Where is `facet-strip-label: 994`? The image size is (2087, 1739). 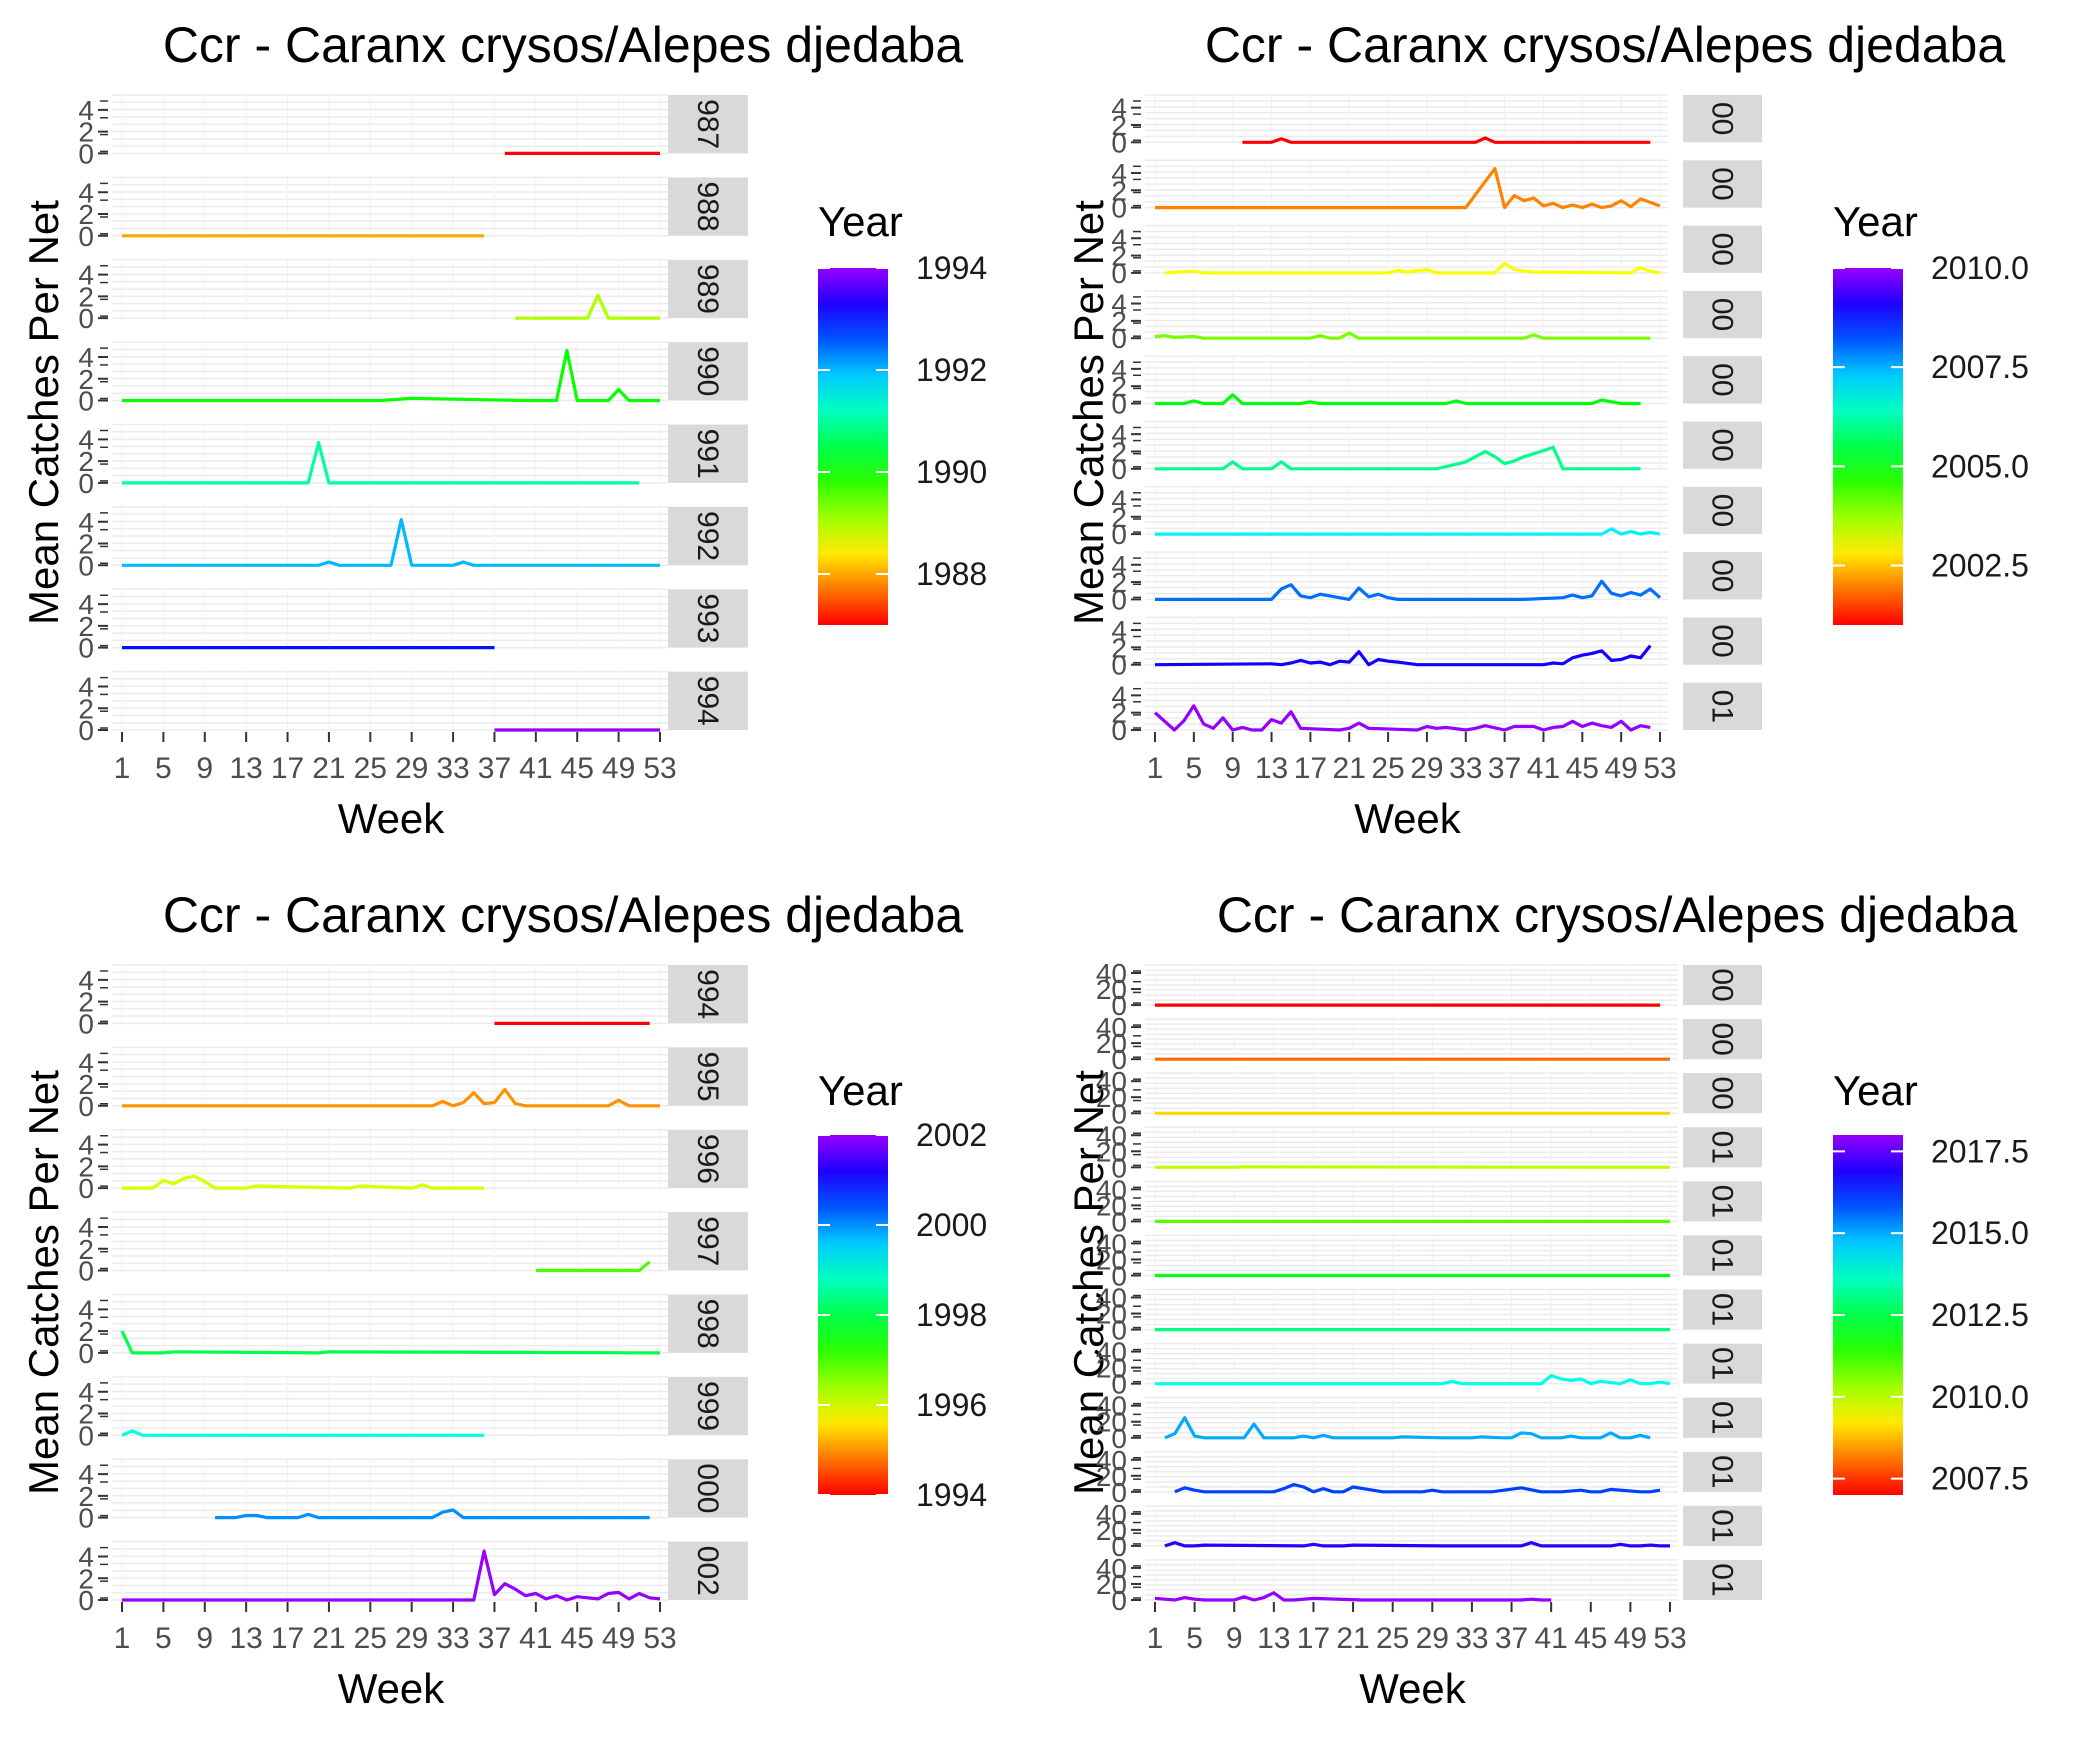 facet-strip-label: 994 is located at coordinates (707, 701).